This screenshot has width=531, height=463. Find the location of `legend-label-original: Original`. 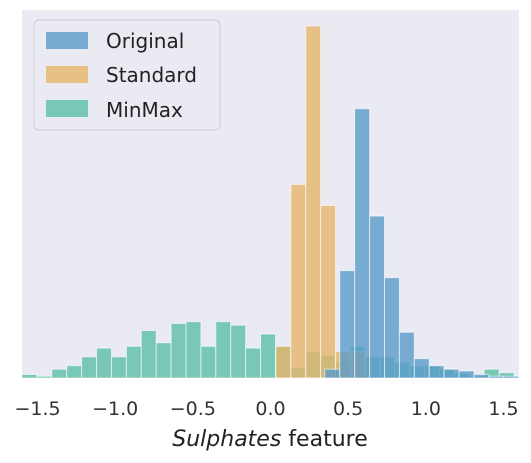

legend-label-original: Original is located at coordinates (145, 41).